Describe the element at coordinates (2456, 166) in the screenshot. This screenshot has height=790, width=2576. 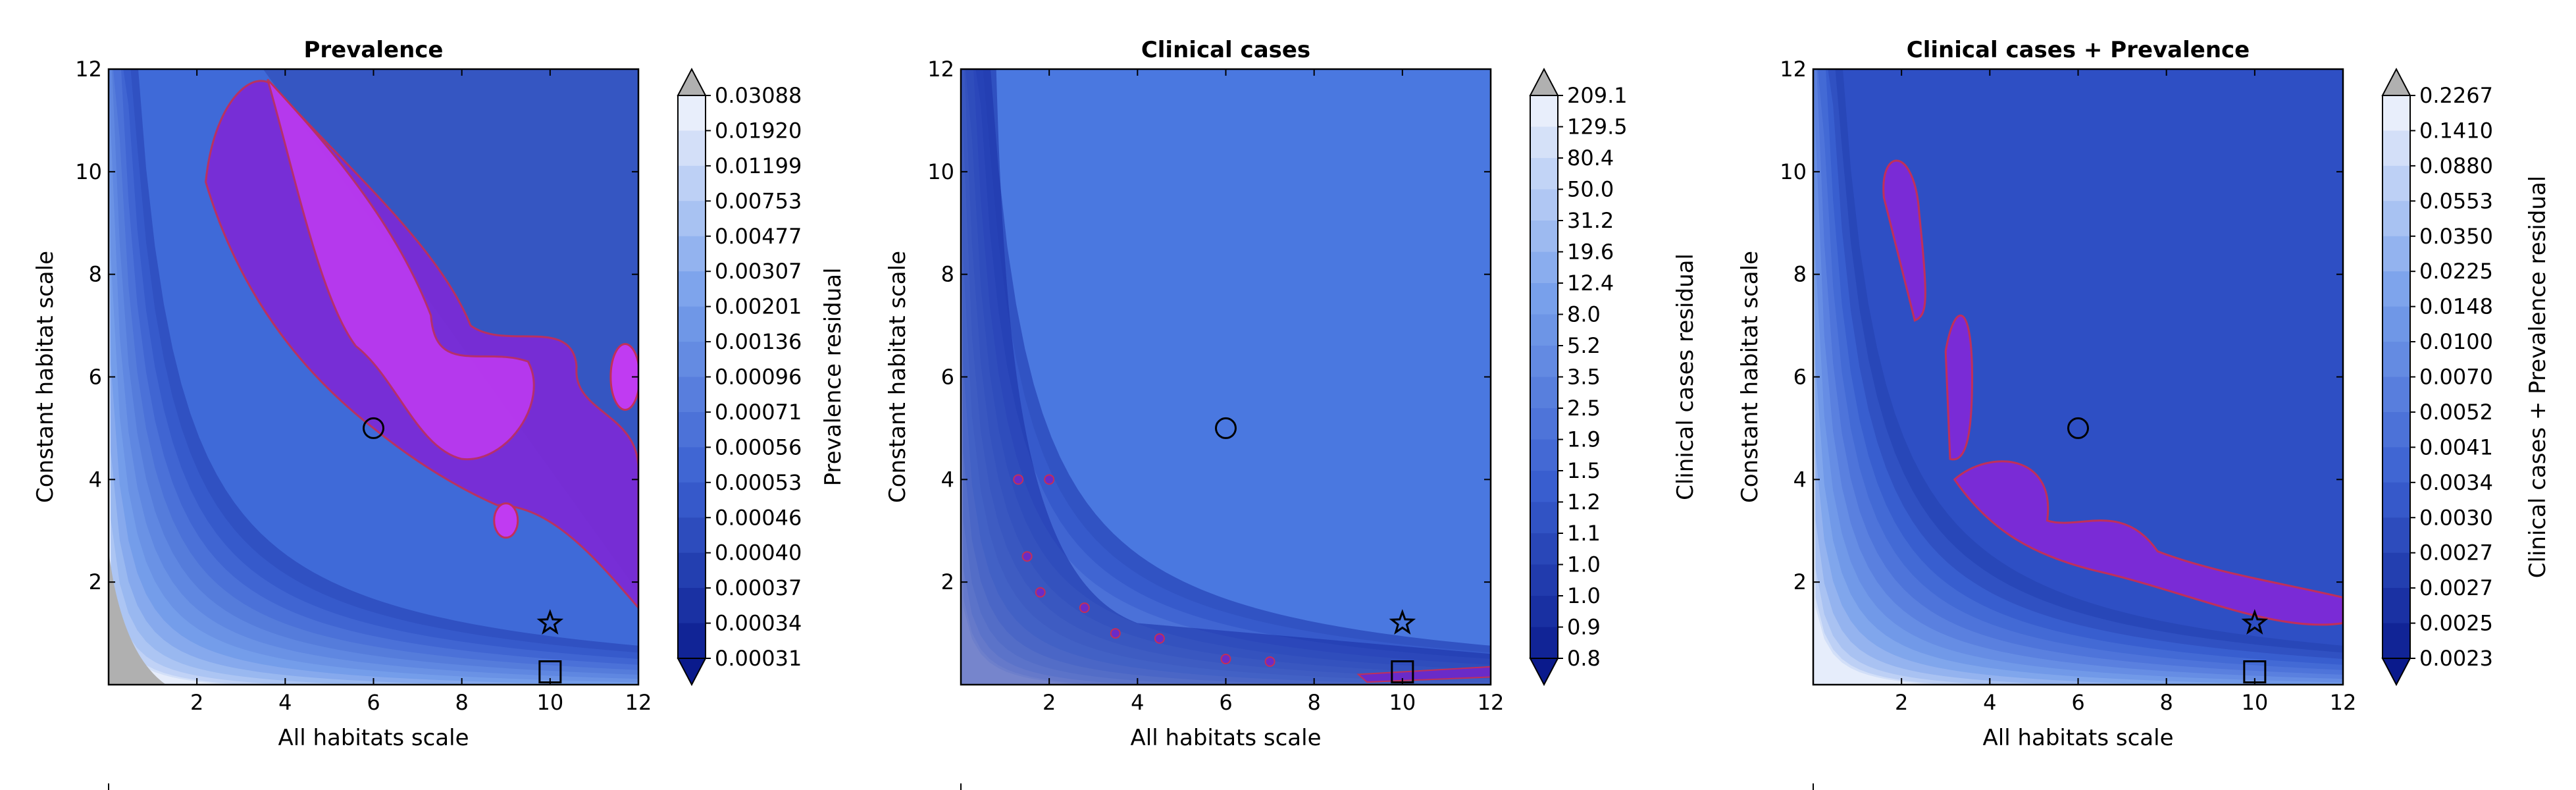
I see `colorbar-tick-label: 0.0880` at that location.